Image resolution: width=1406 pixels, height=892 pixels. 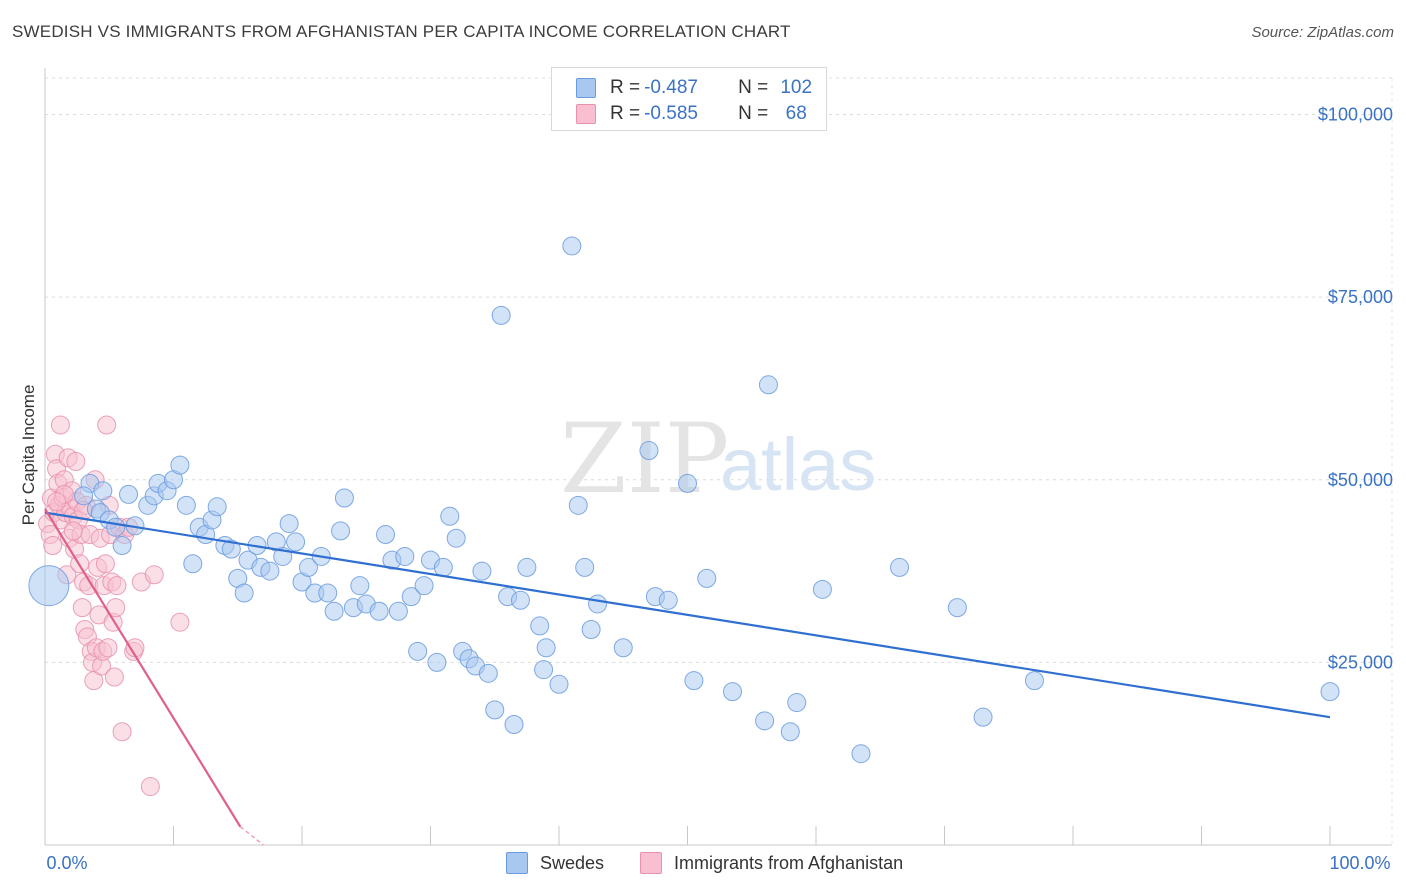 What do you see at coordinates (1360, 662) in the screenshot?
I see `y-tick-label: $25,000` at bounding box center [1360, 662].